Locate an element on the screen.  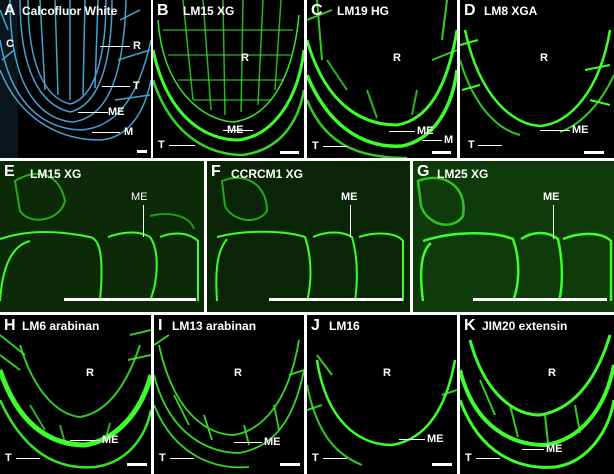
panel-letter: G is located at coordinates (423, 171).